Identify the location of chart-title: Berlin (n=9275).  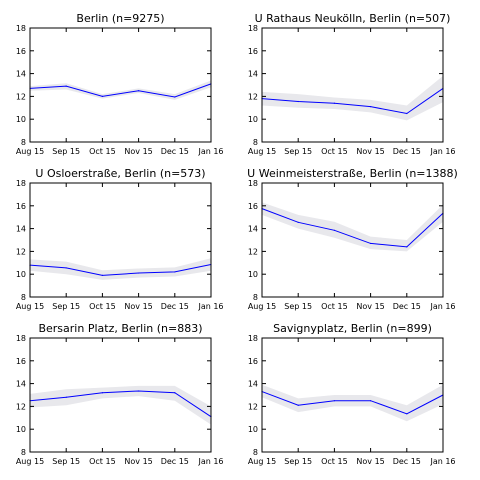
(120, 18).